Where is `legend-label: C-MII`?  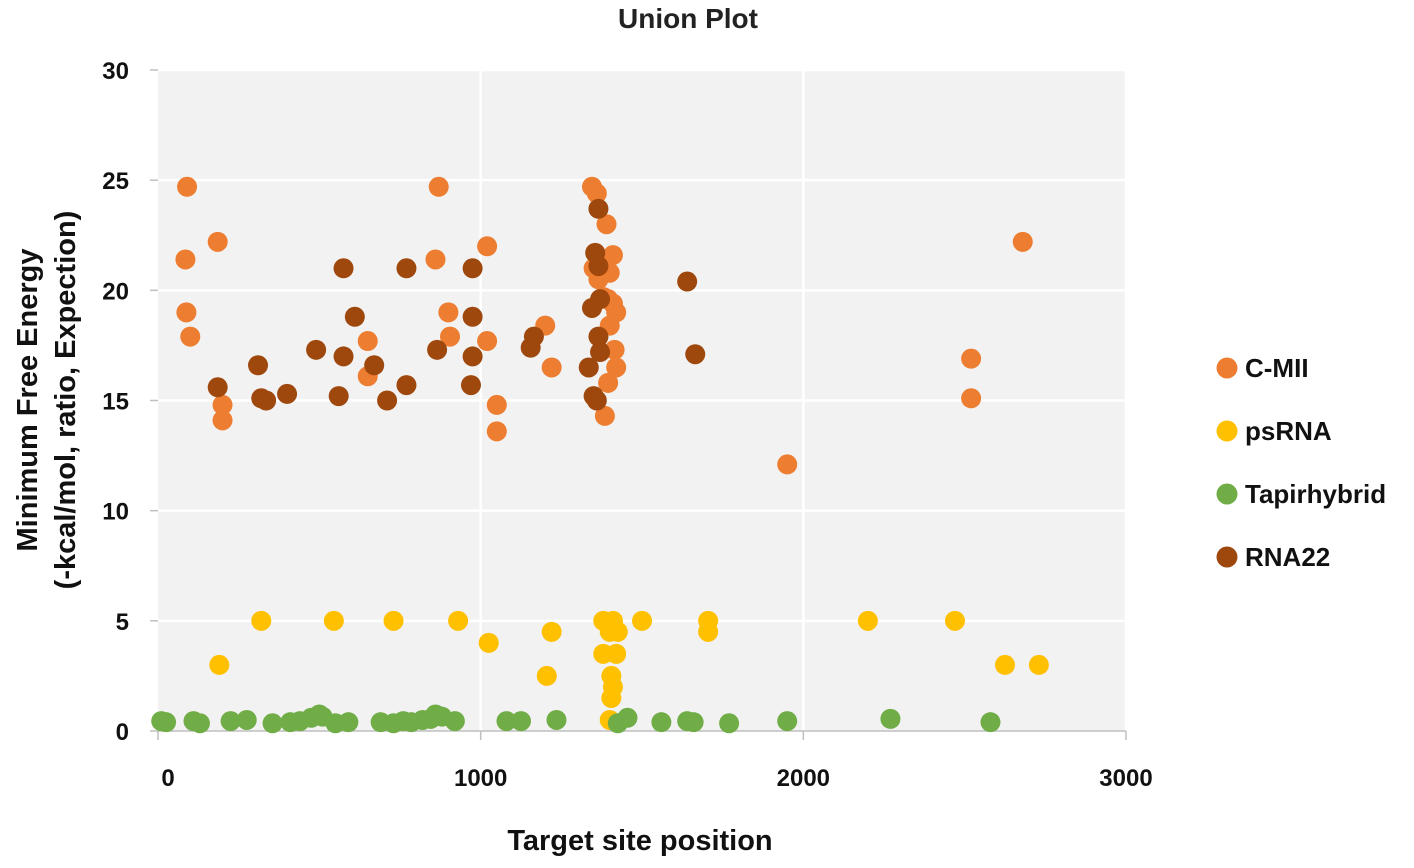 legend-label: C-MII is located at coordinates (1277, 368).